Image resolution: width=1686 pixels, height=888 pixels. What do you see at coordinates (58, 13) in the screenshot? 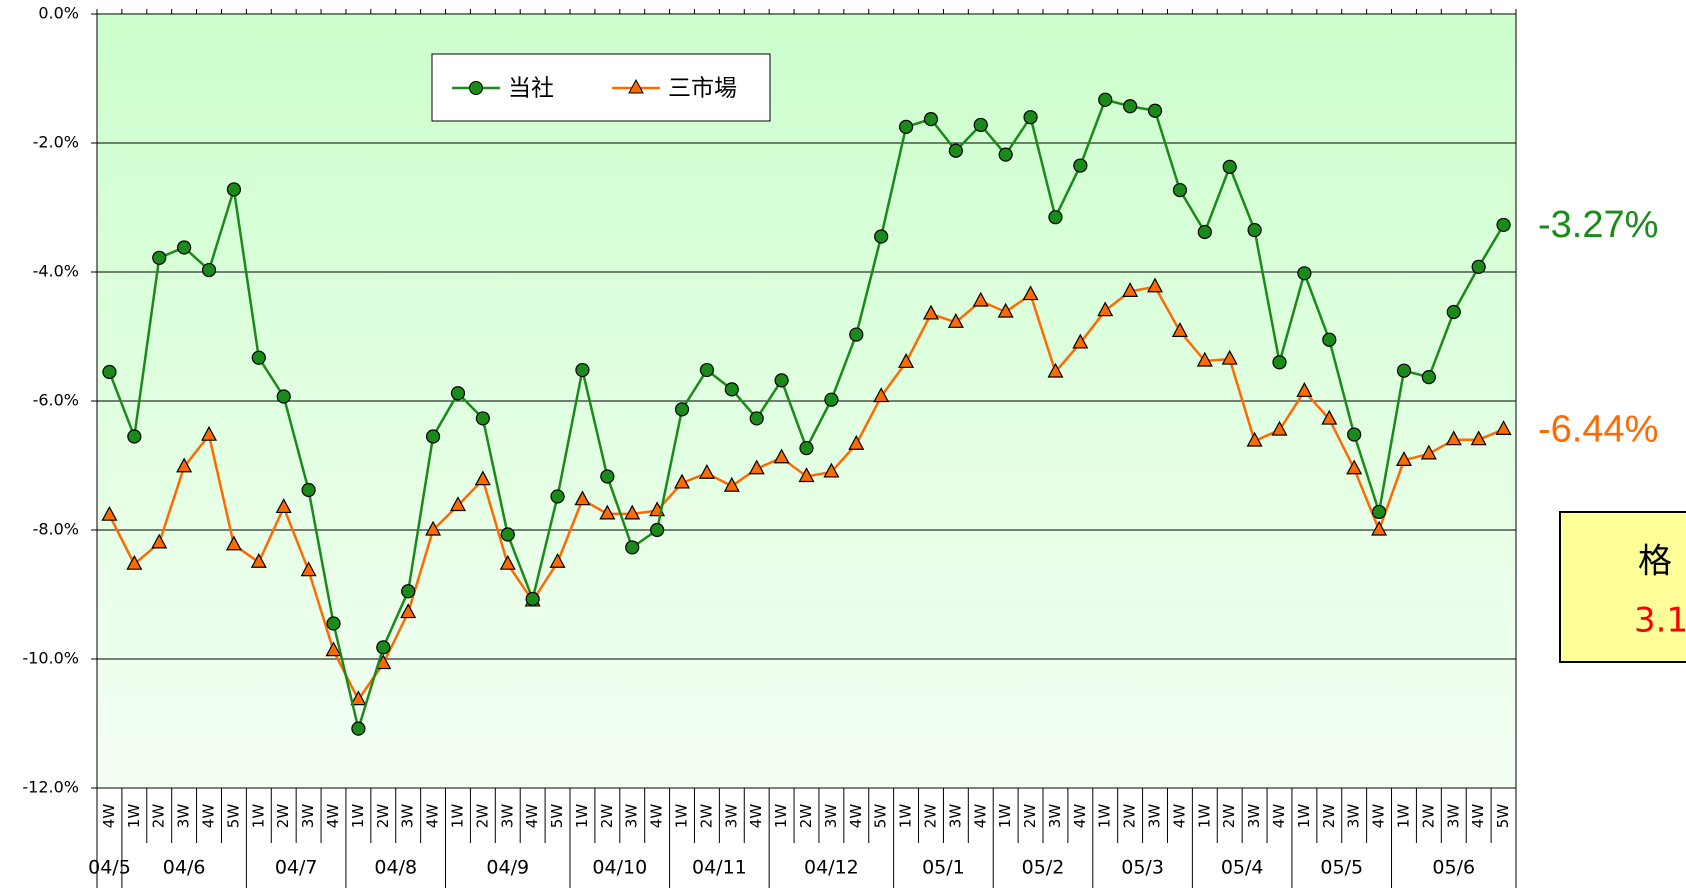
I see `y-tick-label: 0.0%` at bounding box center [58, 13].